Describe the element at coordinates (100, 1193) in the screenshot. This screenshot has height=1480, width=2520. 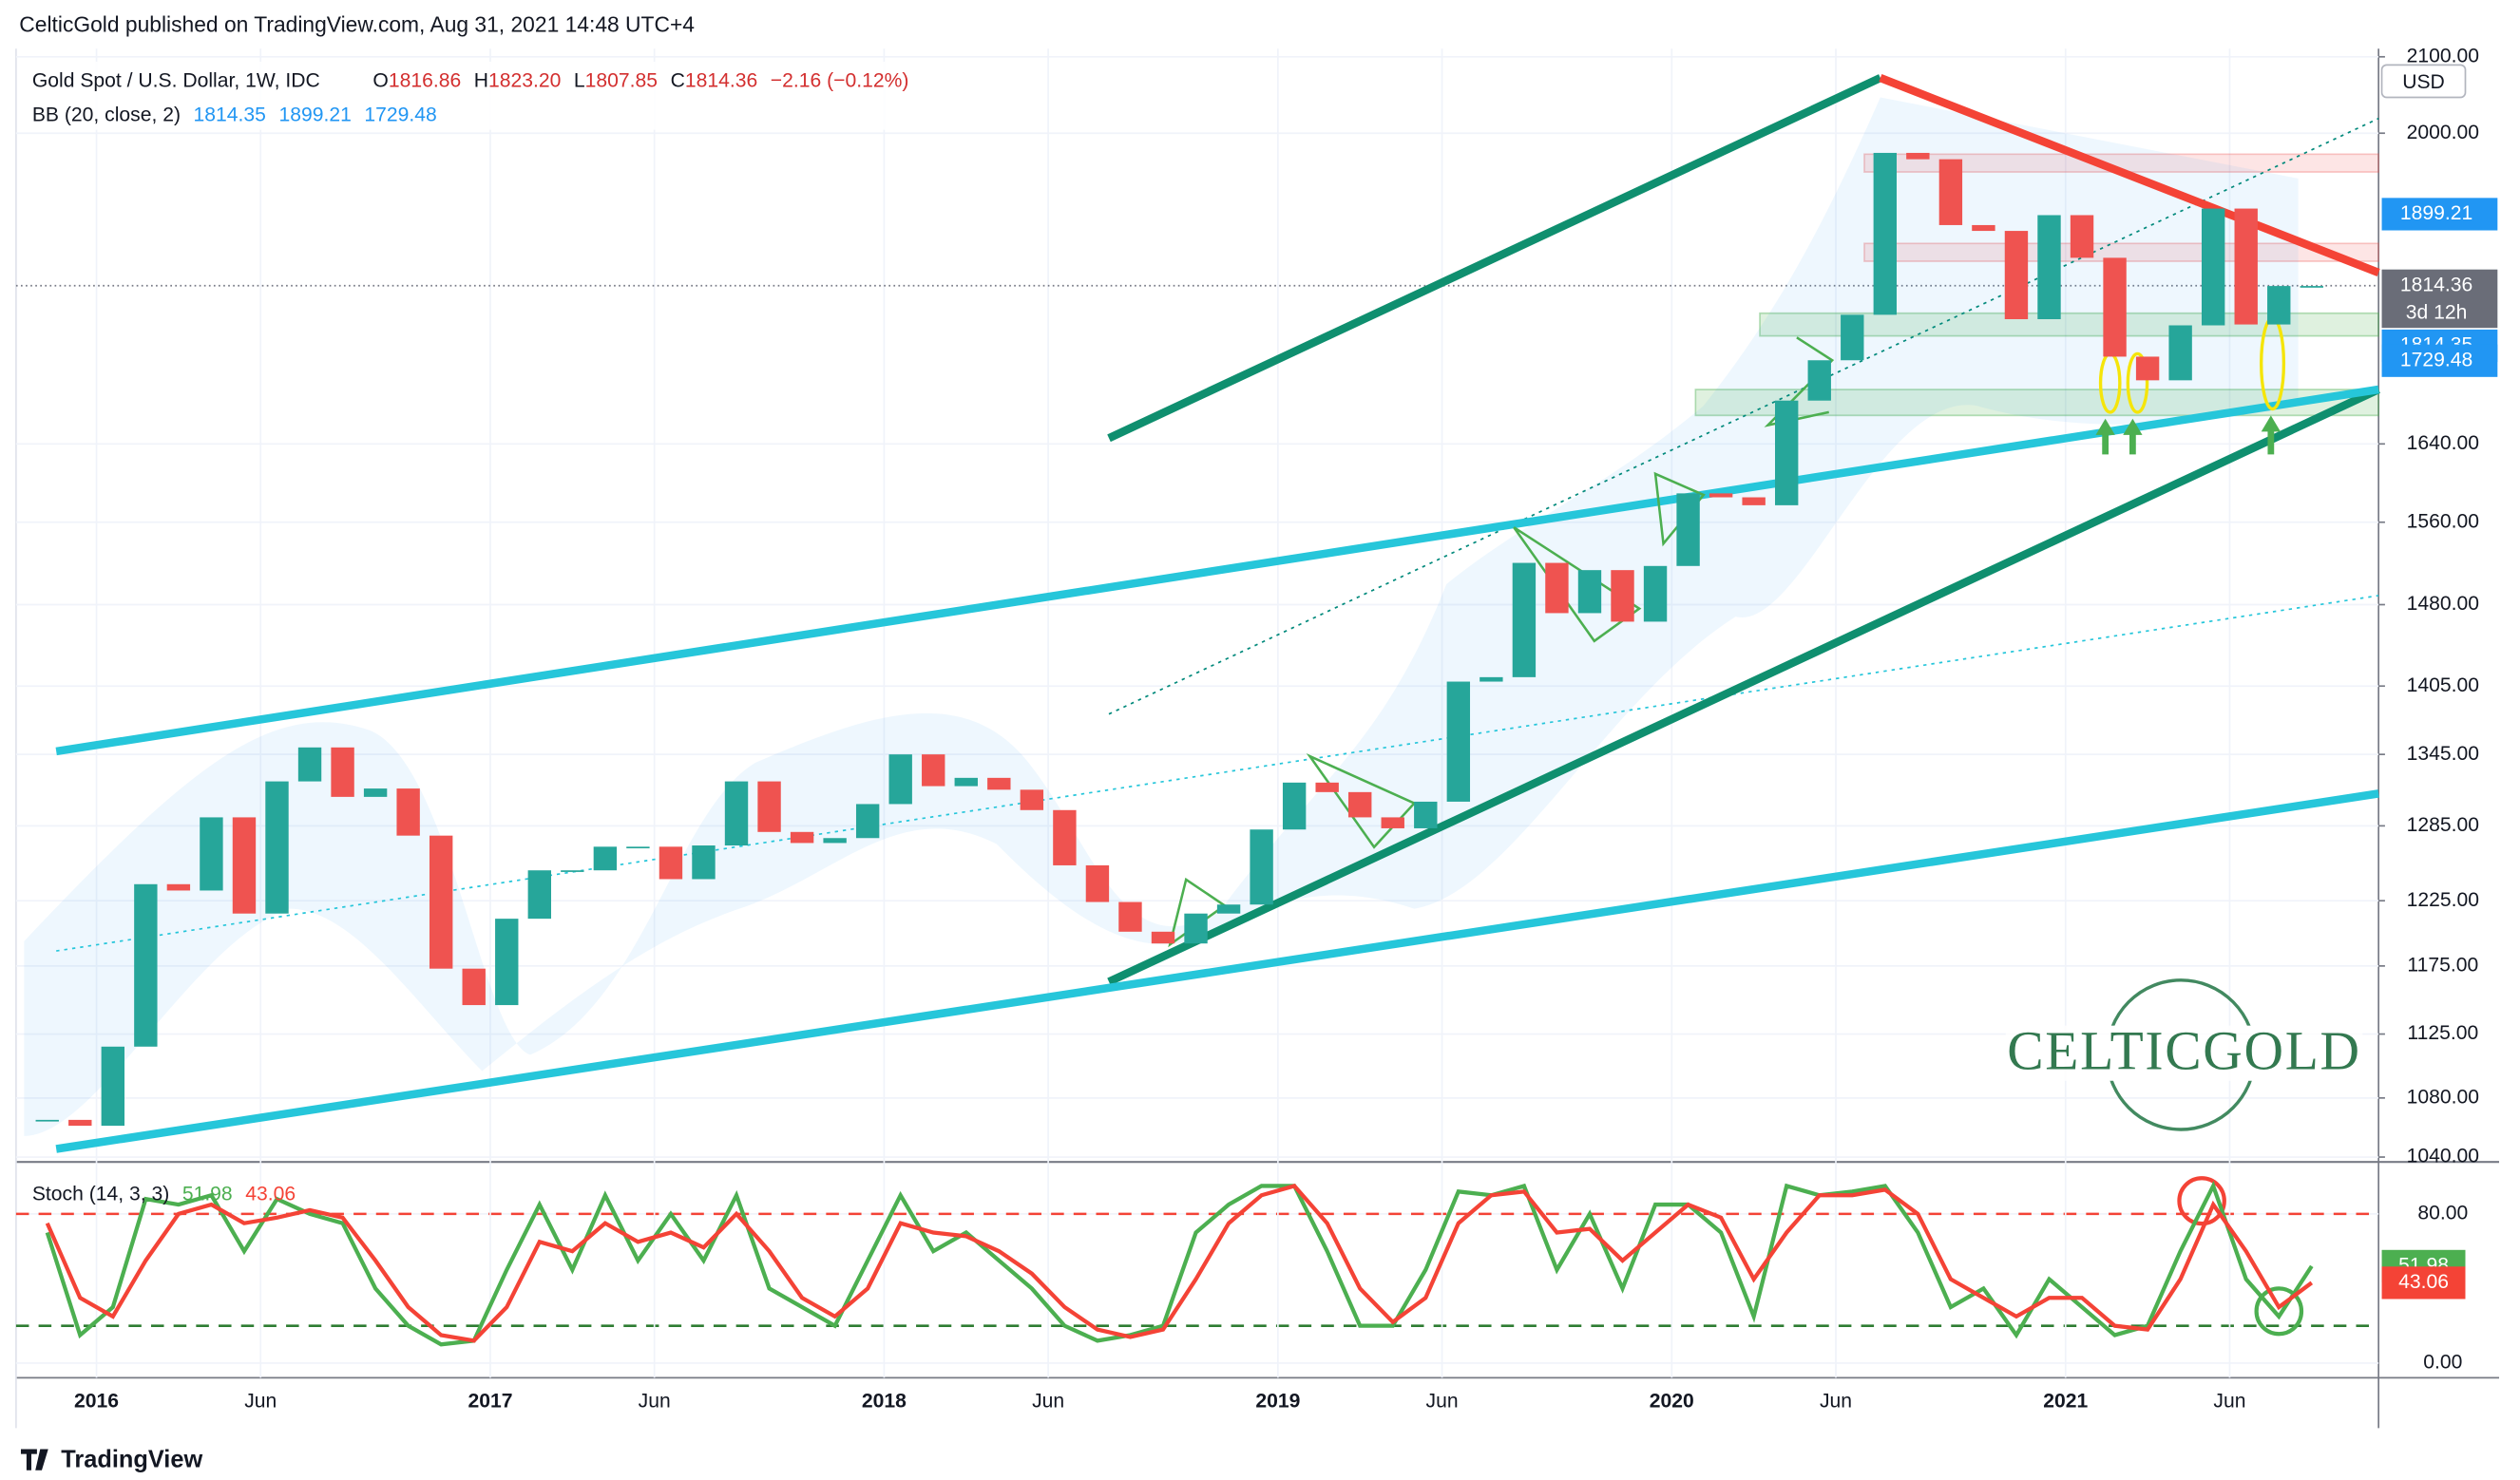
I see `stoch-name: Stoch (14, 3, 3)` at that location.